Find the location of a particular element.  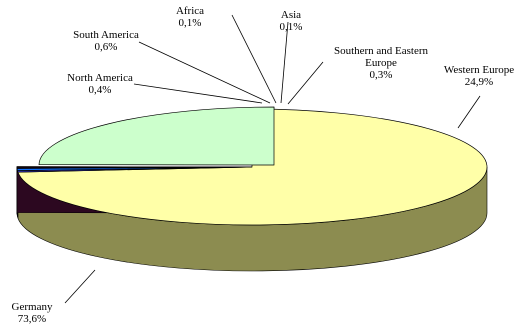

label-africa: Africa 0,1% is located at coordinates (190, 17).